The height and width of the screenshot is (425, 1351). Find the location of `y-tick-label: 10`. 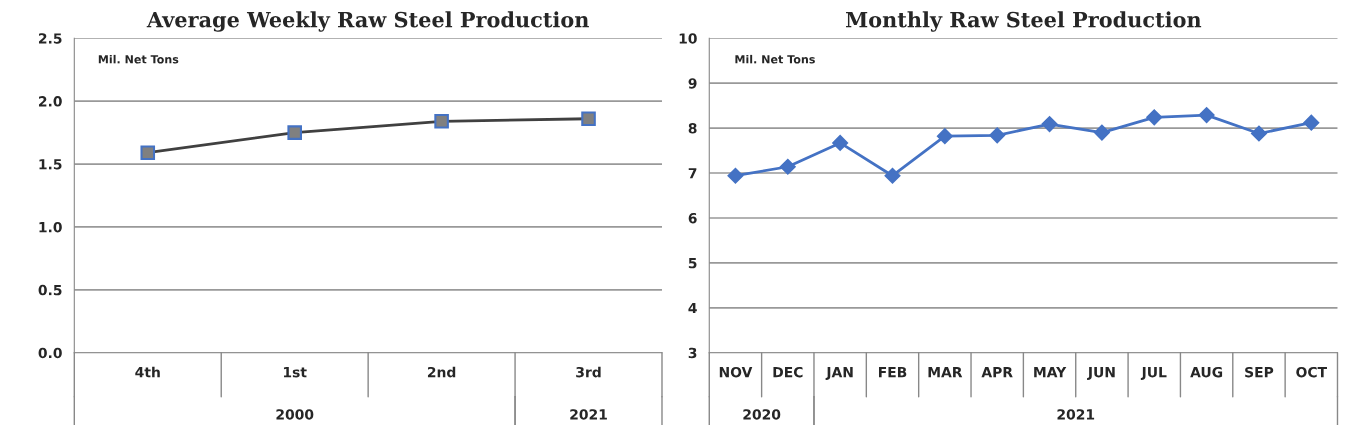

y-tick-label: 10 is located at coordinates (688, 38).